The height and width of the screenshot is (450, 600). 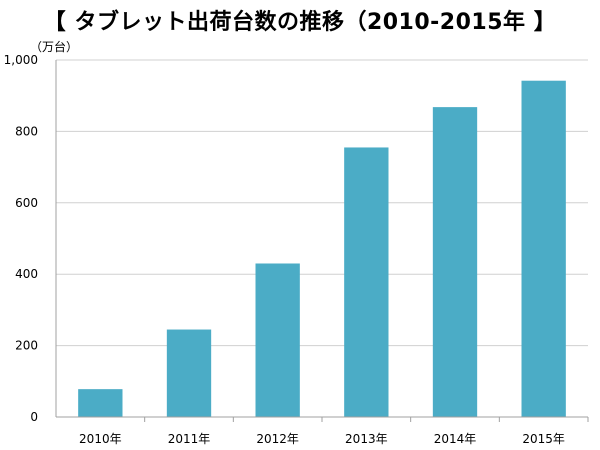 What do you see at coordinates (300, 22) in the screenshot?
I see `chart-title: 【 タブレット出荷台数の推移（2010-2015年 】` at bounding box center [300, 22].